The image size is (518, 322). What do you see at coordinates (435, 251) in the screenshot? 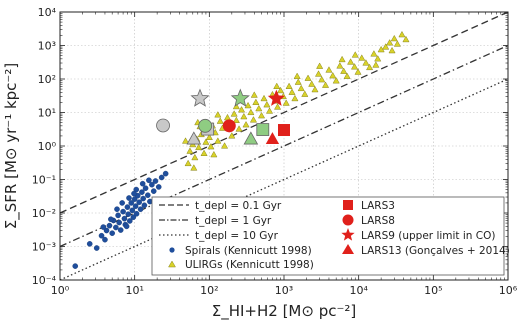
I see `legend-lars13-text: LARS13 (Gonçalves + 2014)` at bounding box center [435, 251].